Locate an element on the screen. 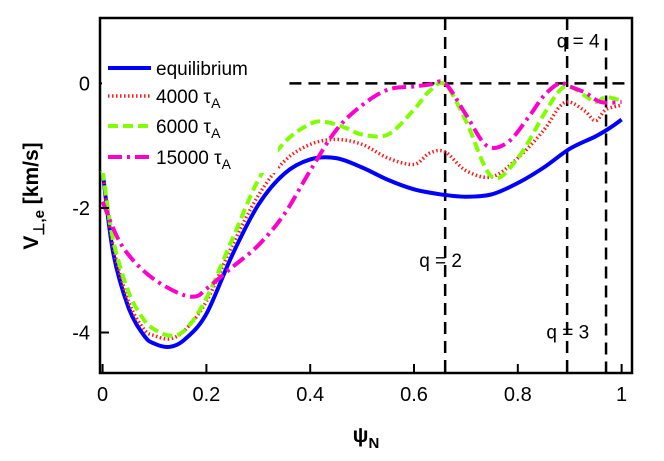 The height and width of the screenshot is (461, 664). x-axis-title: ψN is located at coordinates (366, 438).